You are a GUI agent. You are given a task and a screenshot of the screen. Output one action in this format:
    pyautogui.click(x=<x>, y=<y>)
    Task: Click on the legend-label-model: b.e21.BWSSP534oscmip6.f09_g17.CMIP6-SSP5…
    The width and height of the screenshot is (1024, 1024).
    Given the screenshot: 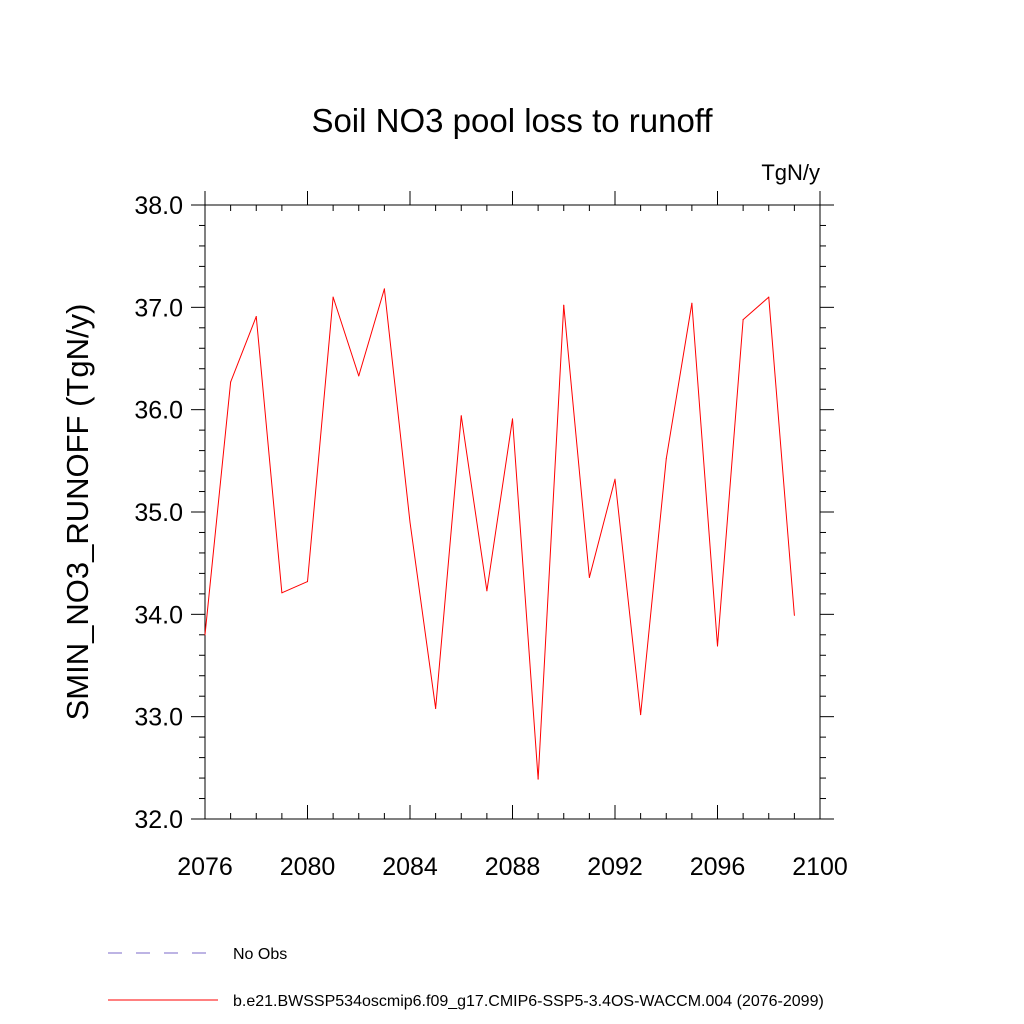 What is the action you would take?
    pyautogui.click(x=528, y=1001)
    